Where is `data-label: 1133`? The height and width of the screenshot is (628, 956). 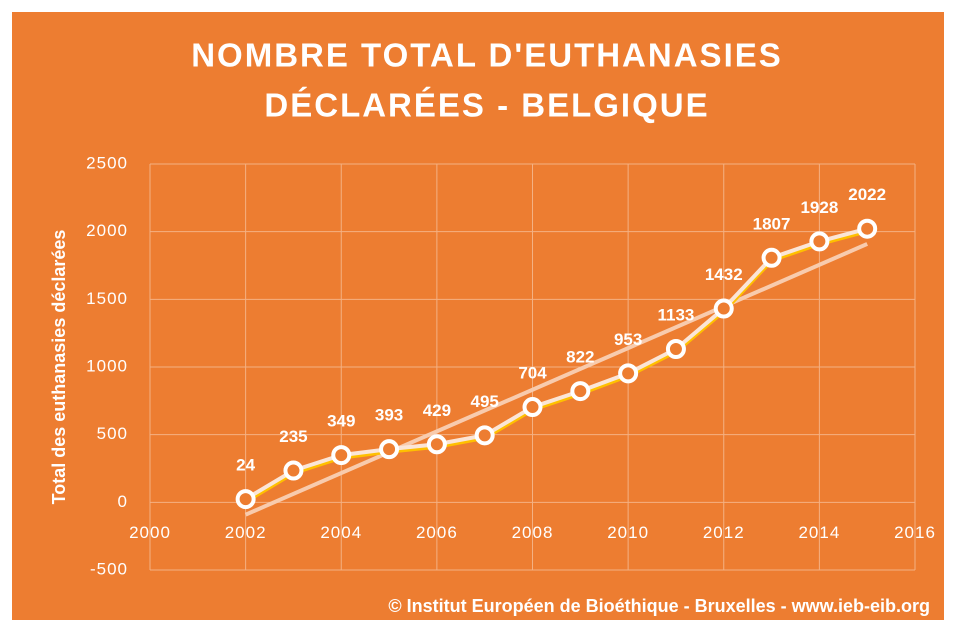
data-label: 1133 is located at coordinates (675, 314).